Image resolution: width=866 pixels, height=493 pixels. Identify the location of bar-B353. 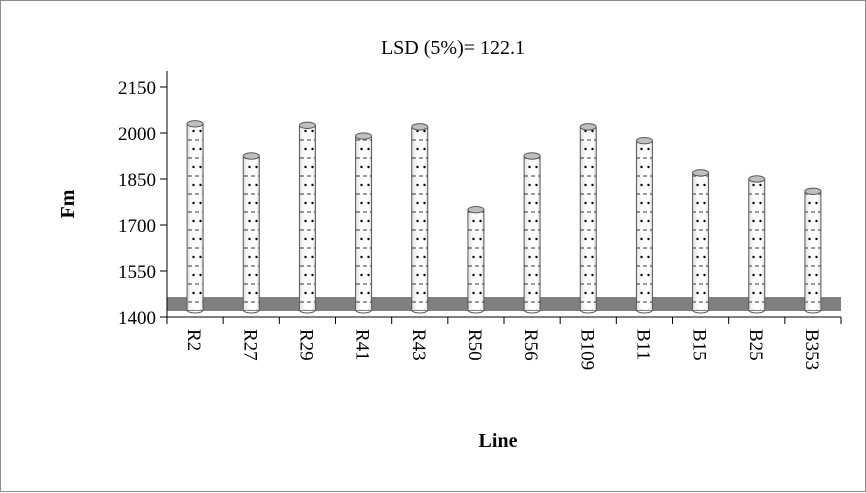
(813, 250).